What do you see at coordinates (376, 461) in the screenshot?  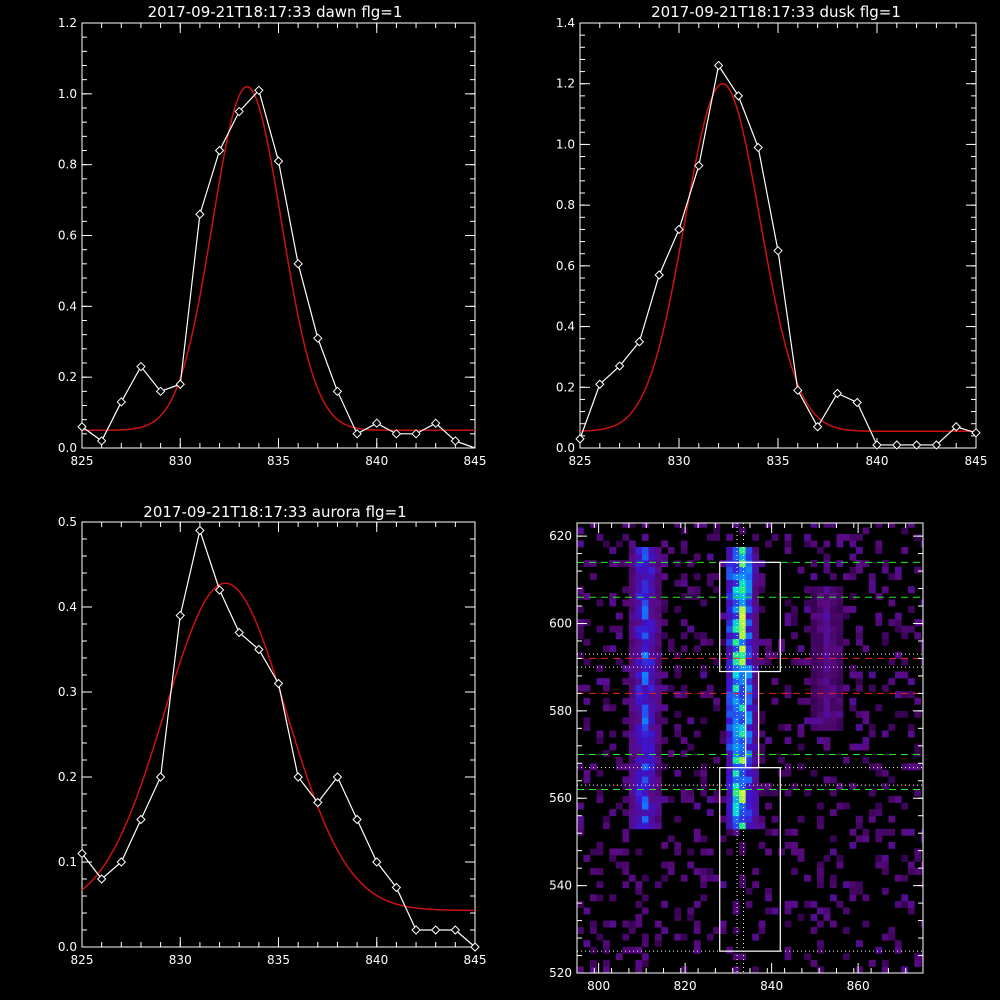 I see `dawn-xtick-label: 840` at bounding box center [376, 461].